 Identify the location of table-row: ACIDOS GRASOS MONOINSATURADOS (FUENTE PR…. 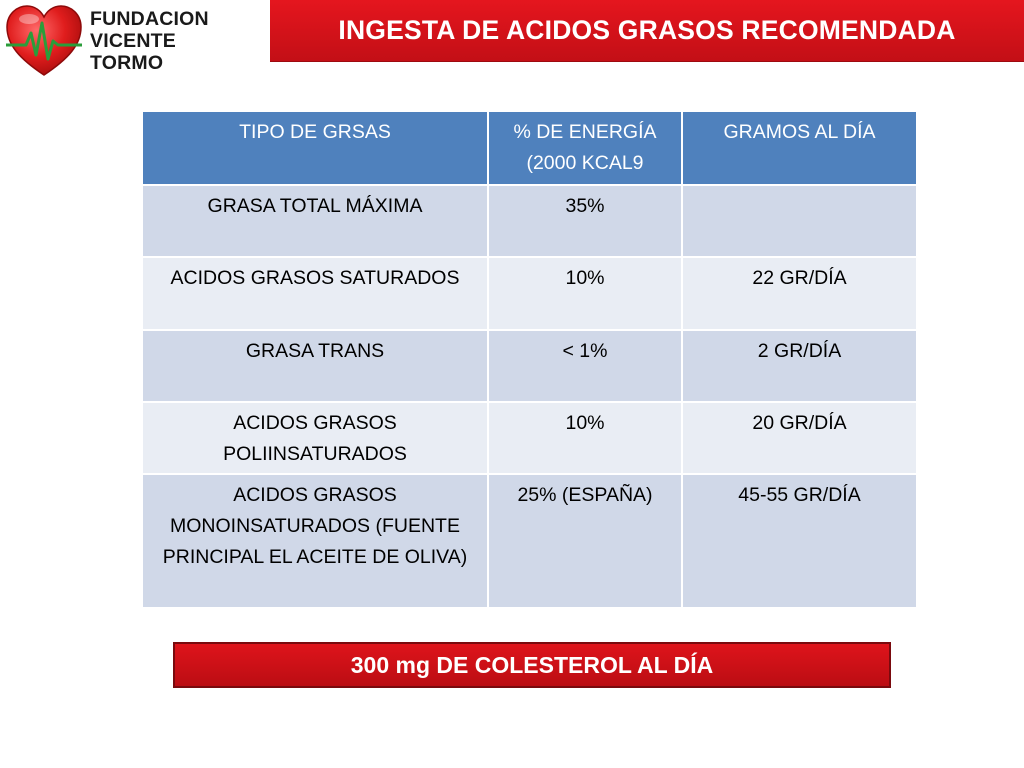
(529, 541).